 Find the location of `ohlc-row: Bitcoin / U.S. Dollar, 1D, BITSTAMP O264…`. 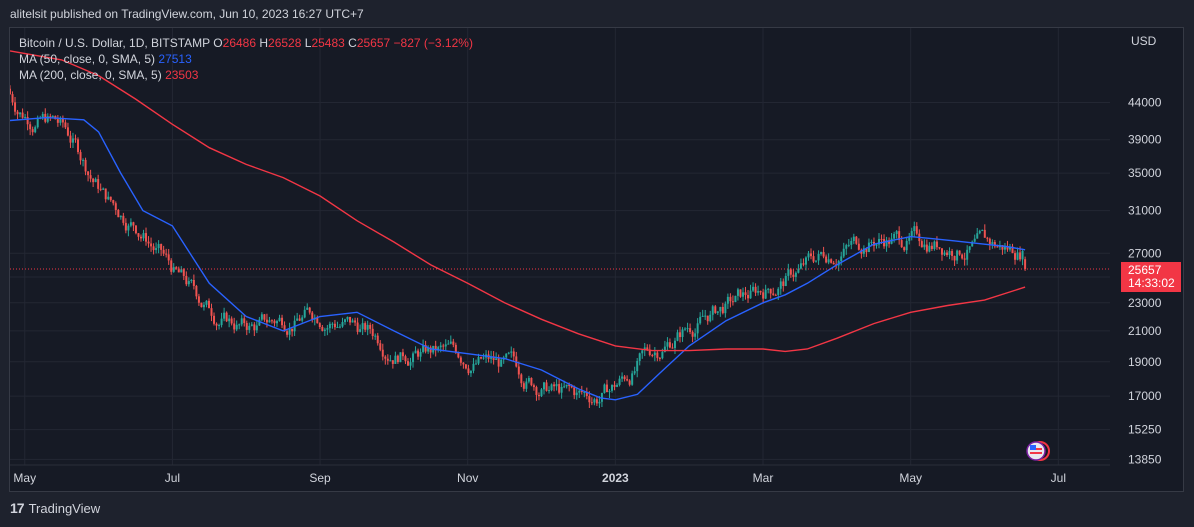

ohlc-row: Bitcoin / U.S. Dollar, 1D, BITSTAMP O264… is located at coordinates (246, 43).